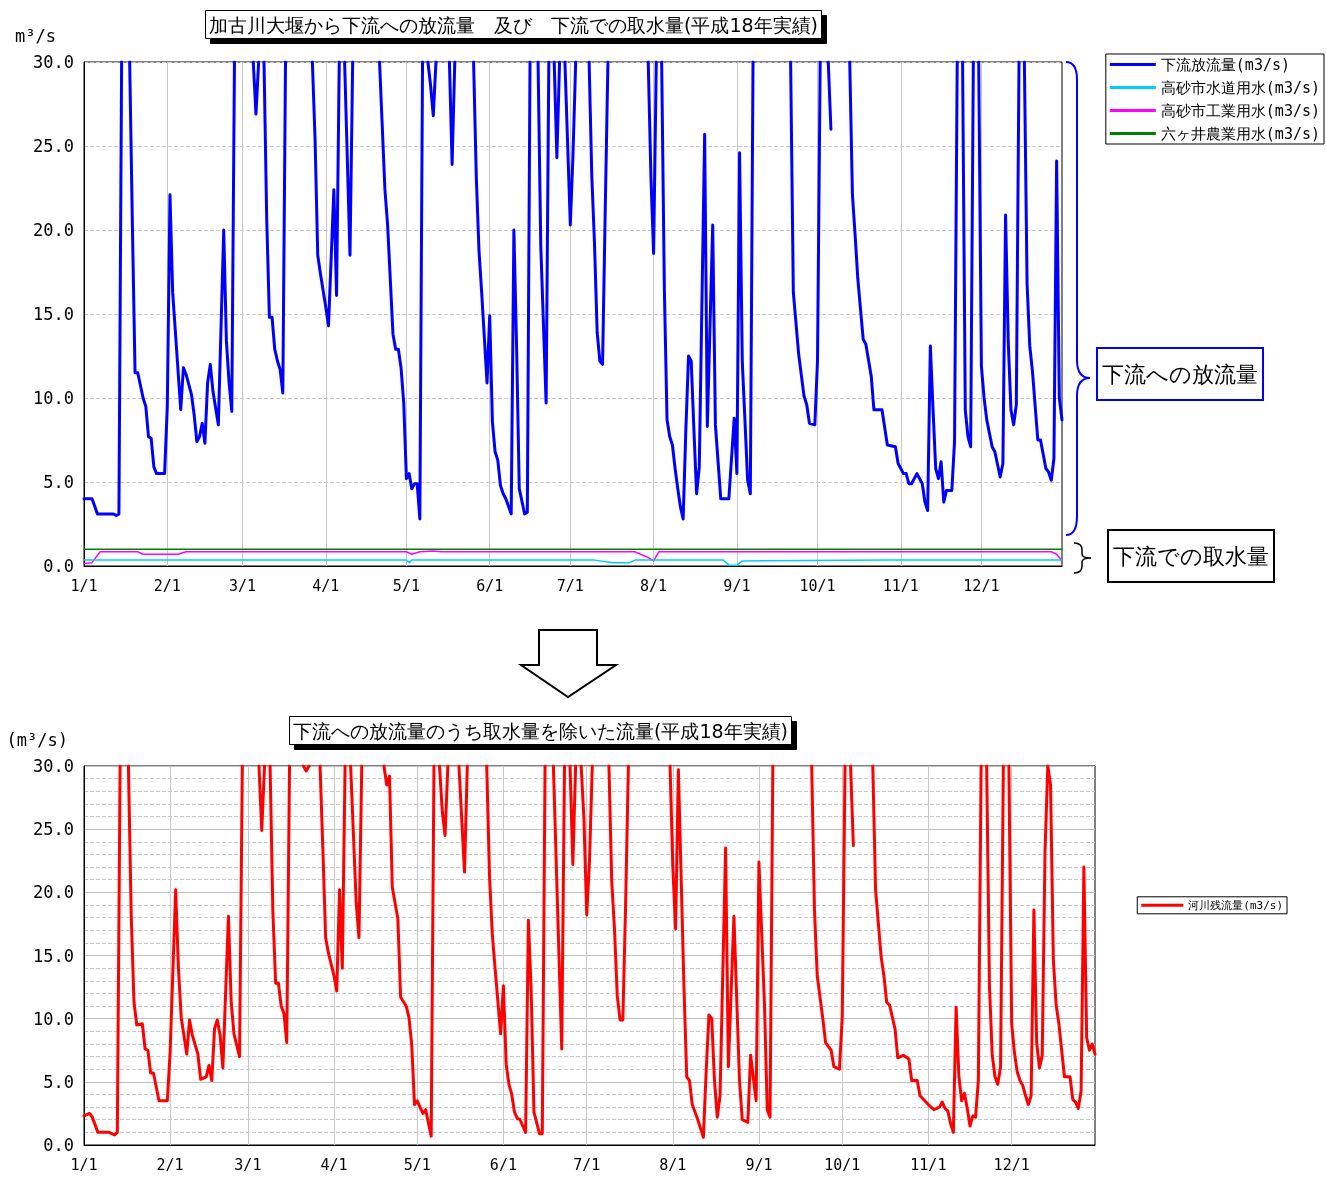 Image resolution: width=1326 pixels, height=1180 pixels. What do you see at coordinates (1180, 374) in the screenshot?
I see `text: 下流への放流量` at bounding box center [1180, 374].